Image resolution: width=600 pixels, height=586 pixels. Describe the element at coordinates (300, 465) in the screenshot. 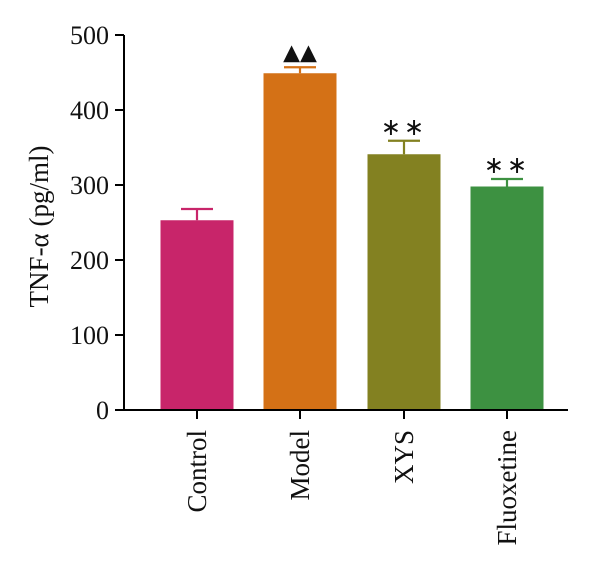

I see `x-tick-label: Model` at that location.